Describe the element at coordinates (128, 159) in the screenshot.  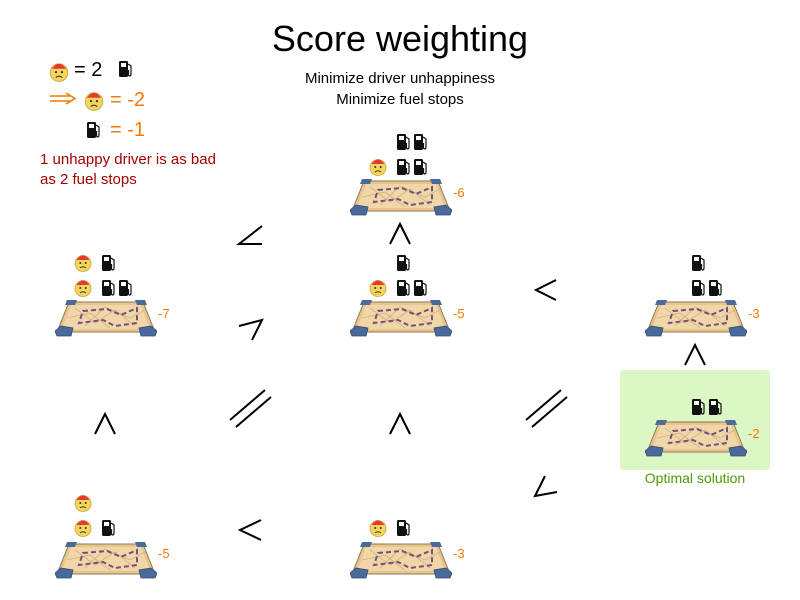
I see `legend-note-line-1: 1 unhappy driver is as bad` at that location.